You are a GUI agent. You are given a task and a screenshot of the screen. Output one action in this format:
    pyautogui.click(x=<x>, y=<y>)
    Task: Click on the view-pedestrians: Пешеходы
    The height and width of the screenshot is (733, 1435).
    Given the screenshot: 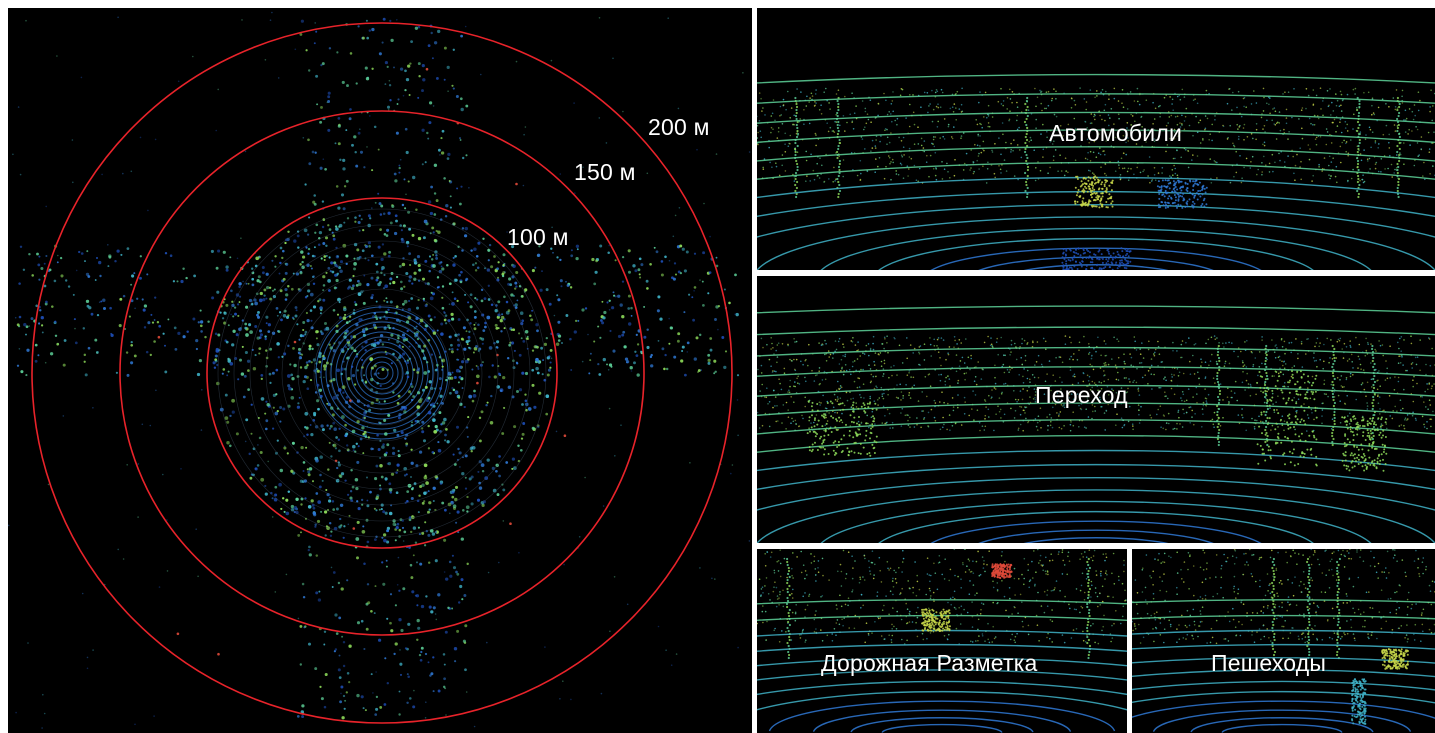 What is the action you would take?
    pyautogui.click(x=1283, y=641)
    